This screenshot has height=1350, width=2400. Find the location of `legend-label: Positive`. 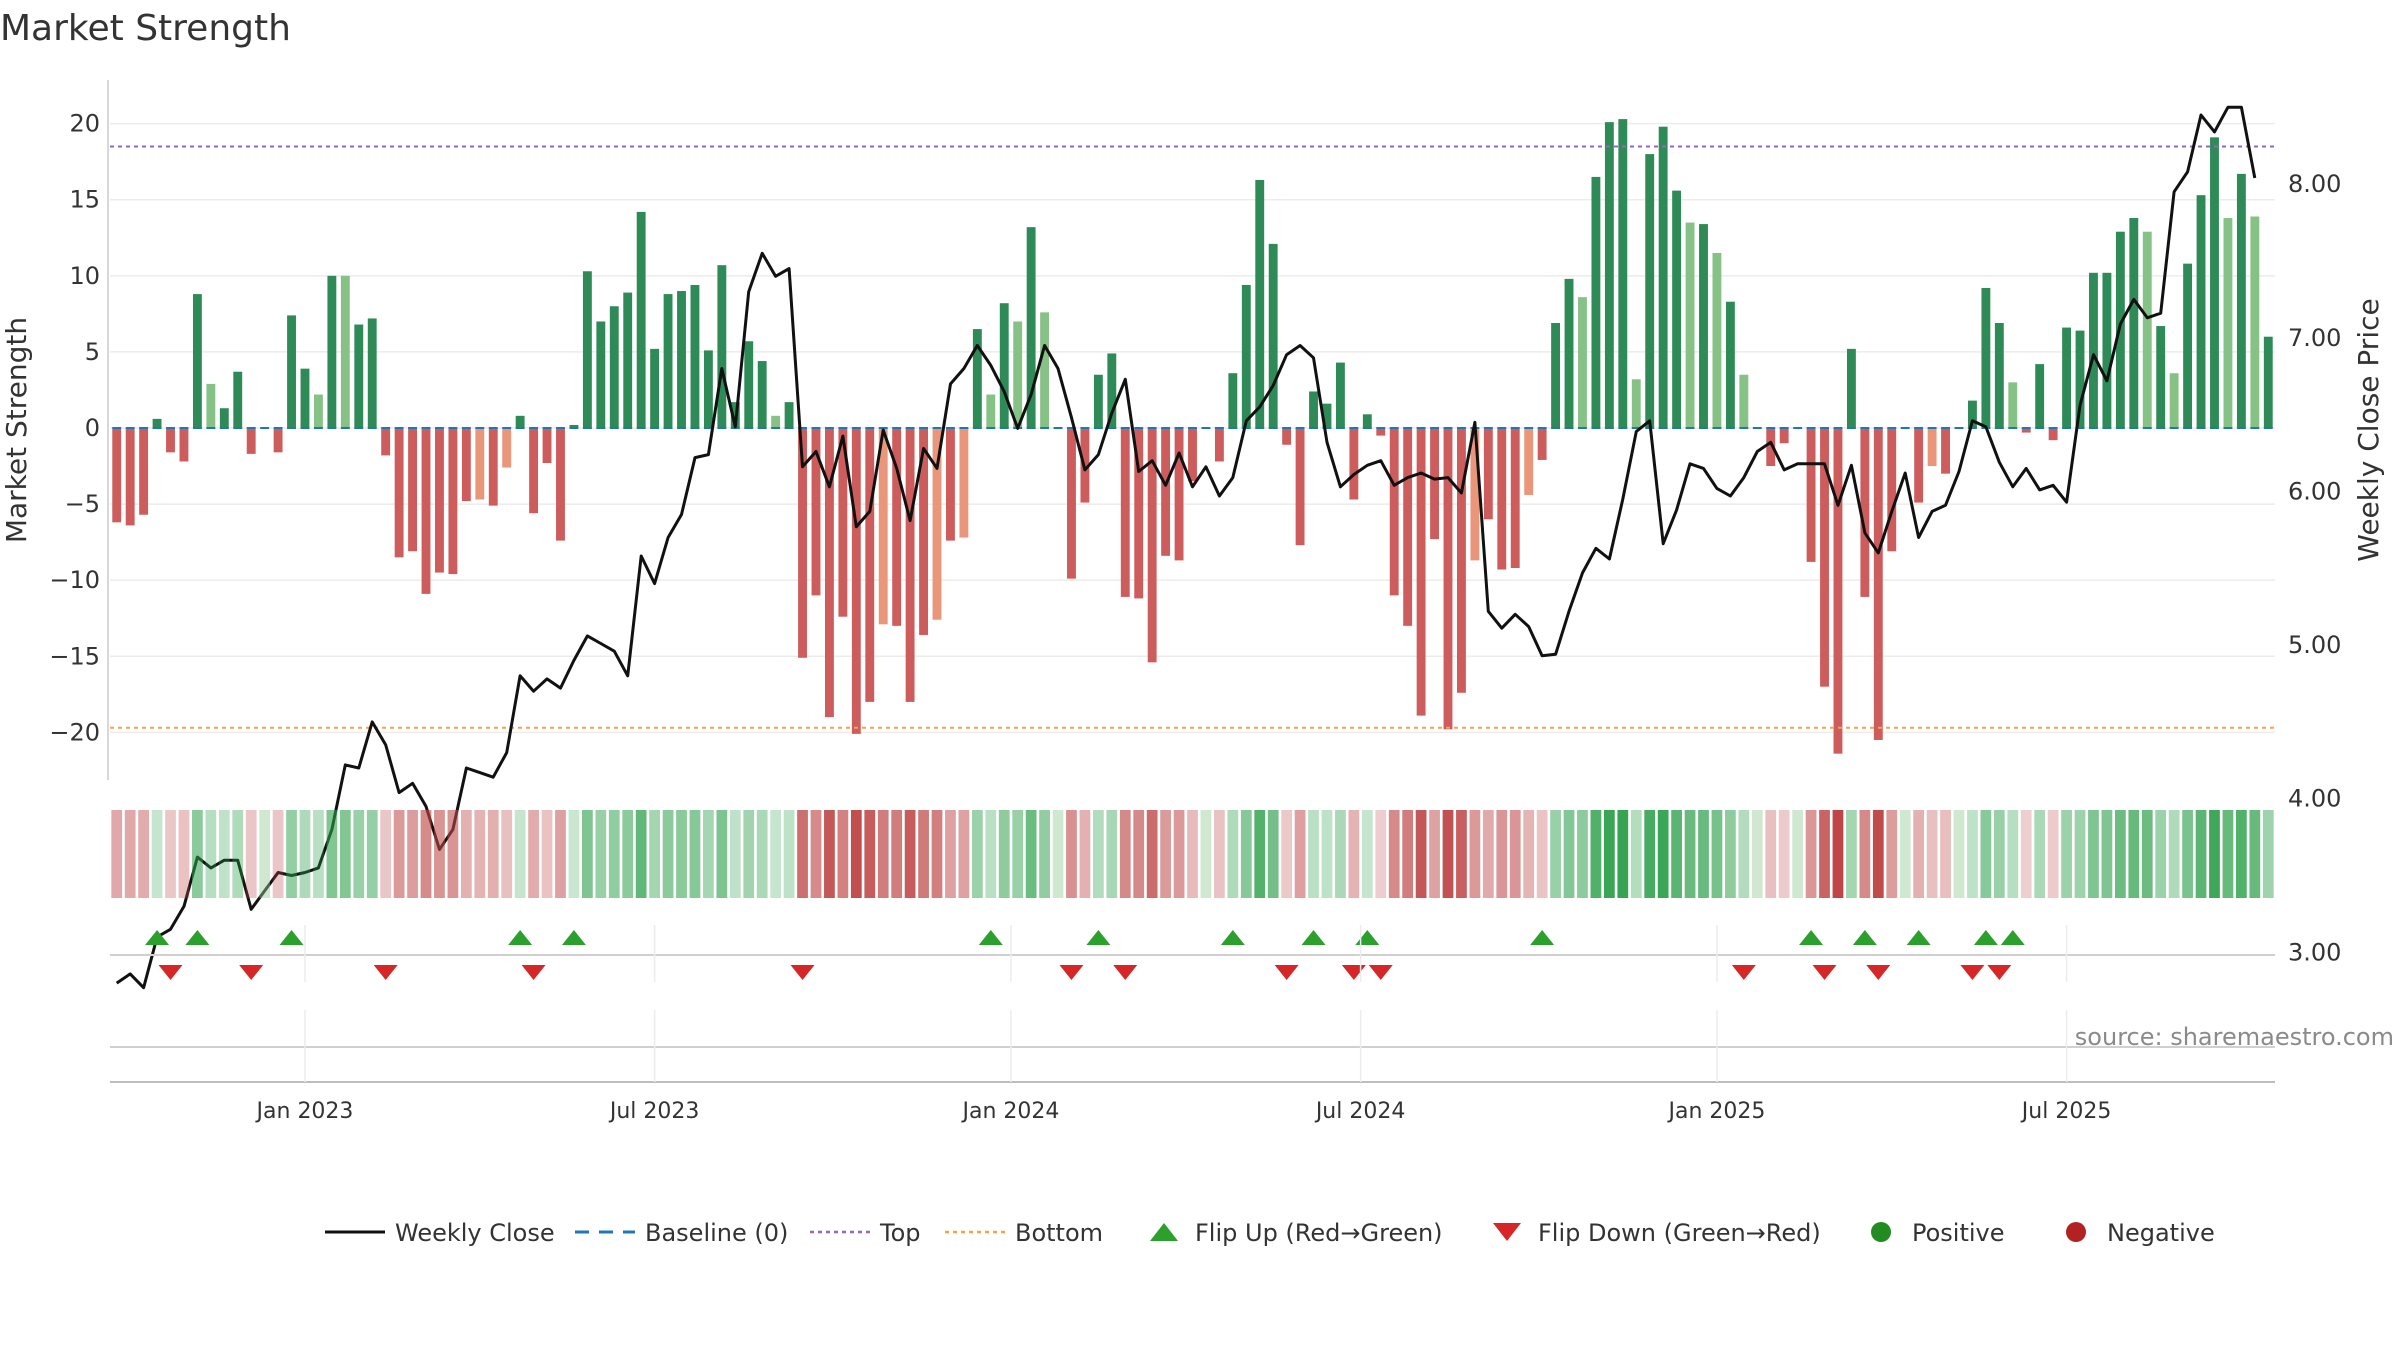

legend-label: Positive is located at coordinates (1958, 1233).